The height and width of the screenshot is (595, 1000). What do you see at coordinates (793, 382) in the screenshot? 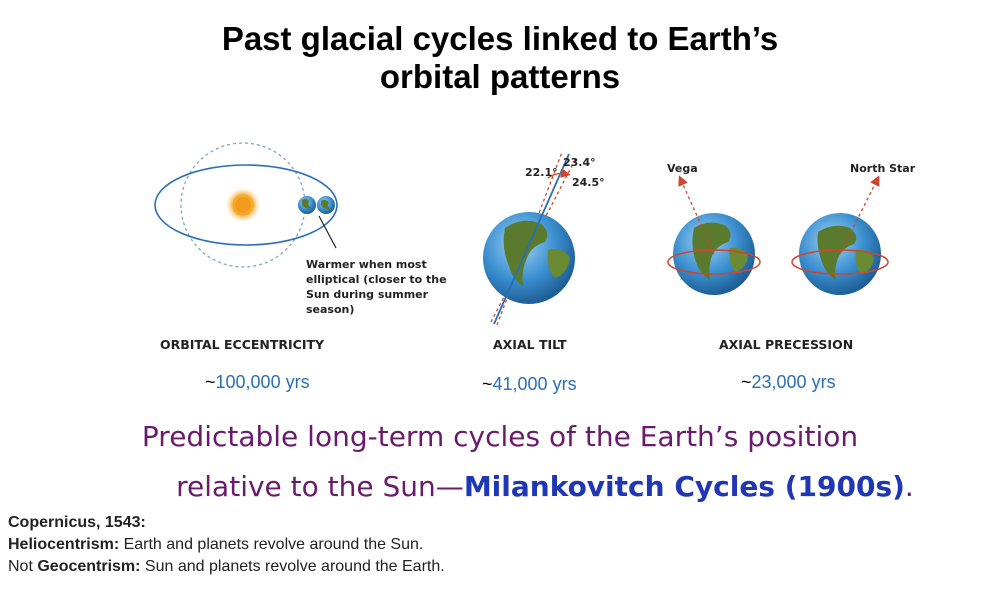
I see `period-value: 23,000 yrs` at bounding box center [793, 382].